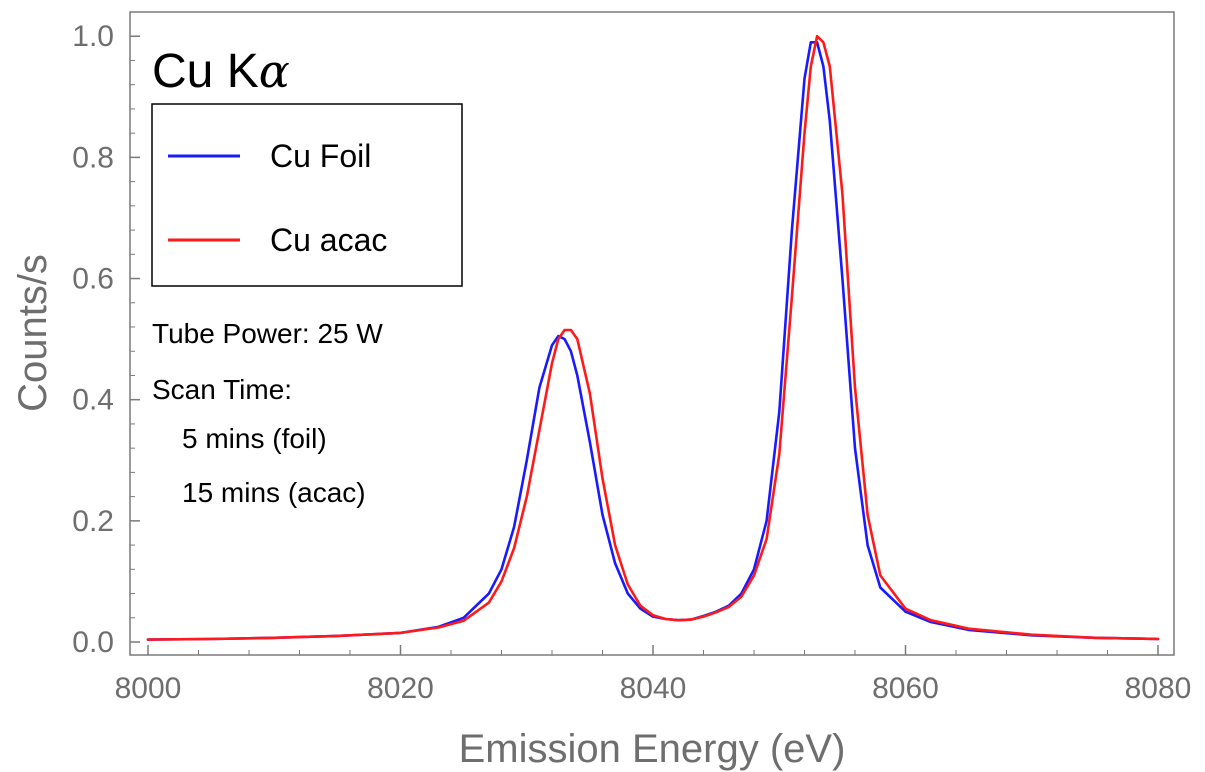  I want to click on y-tick-label: 0.6, so click(93, 279).